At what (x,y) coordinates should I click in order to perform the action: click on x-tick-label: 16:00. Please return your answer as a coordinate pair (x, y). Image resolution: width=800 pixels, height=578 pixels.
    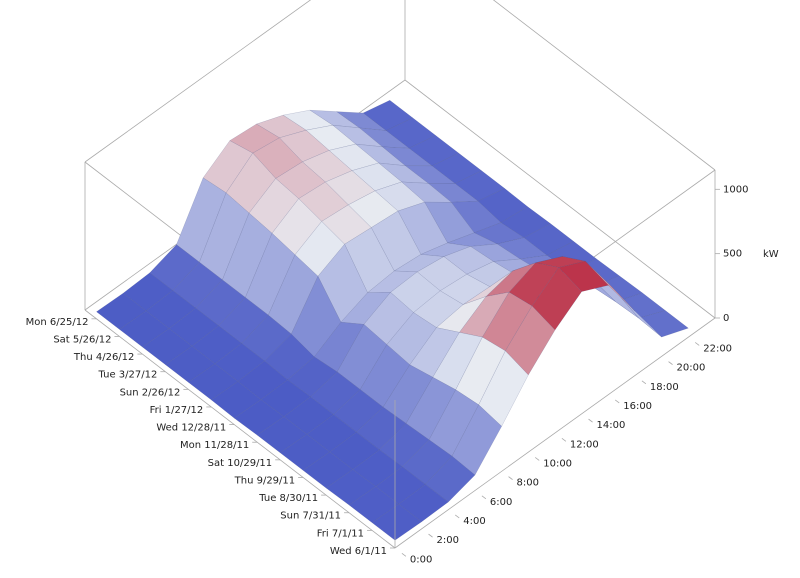
    Looking at the image, I should click on (637, 406).